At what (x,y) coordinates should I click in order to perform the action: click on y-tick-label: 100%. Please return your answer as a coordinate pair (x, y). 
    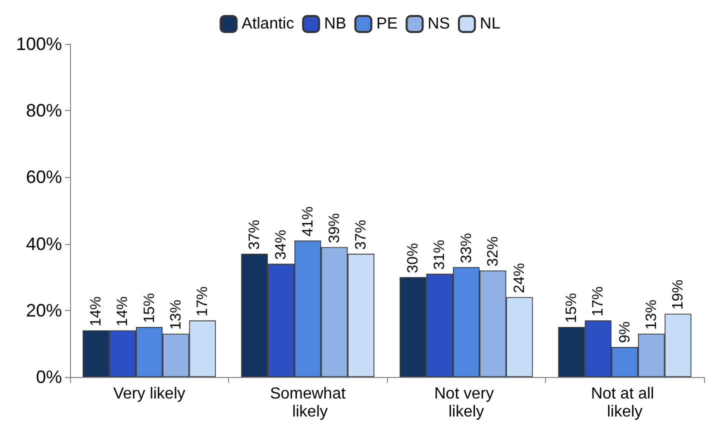
    Looking at the image, I should click on (39, 44).